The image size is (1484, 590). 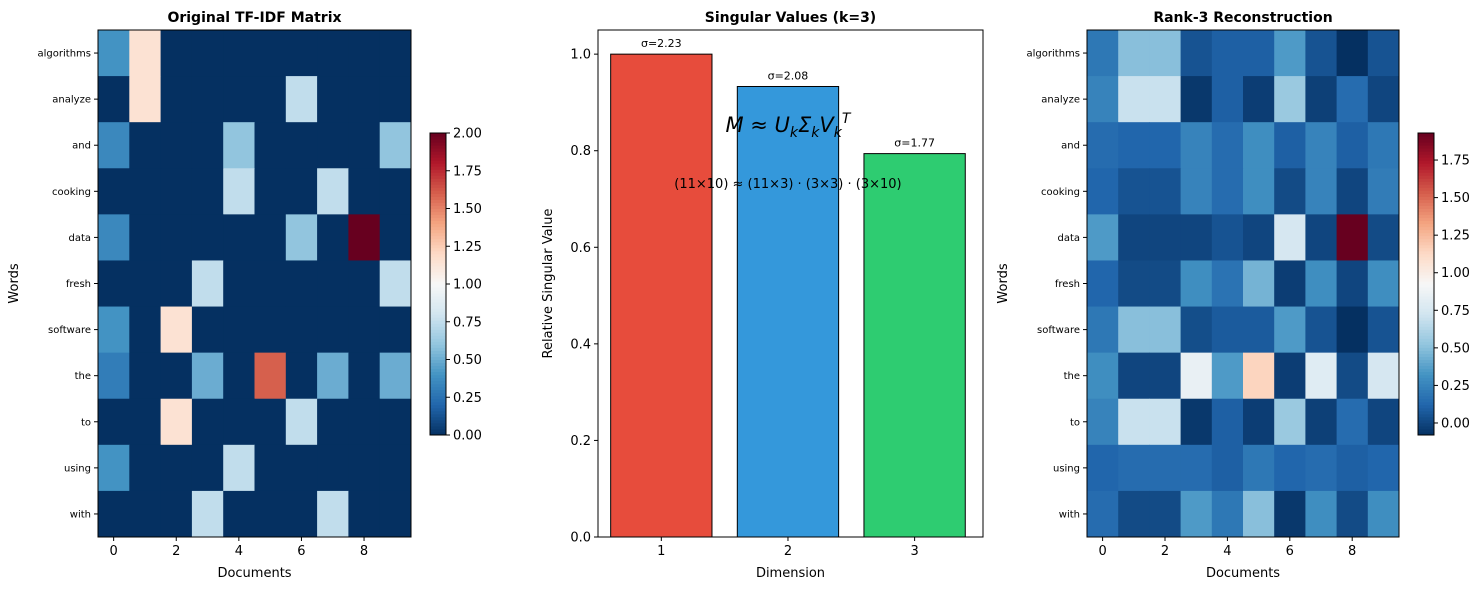 What do you see at coordinates (1069, 514) in the screenshot?
I see `y-tick-label: with` at bounding box center [1069, 514].